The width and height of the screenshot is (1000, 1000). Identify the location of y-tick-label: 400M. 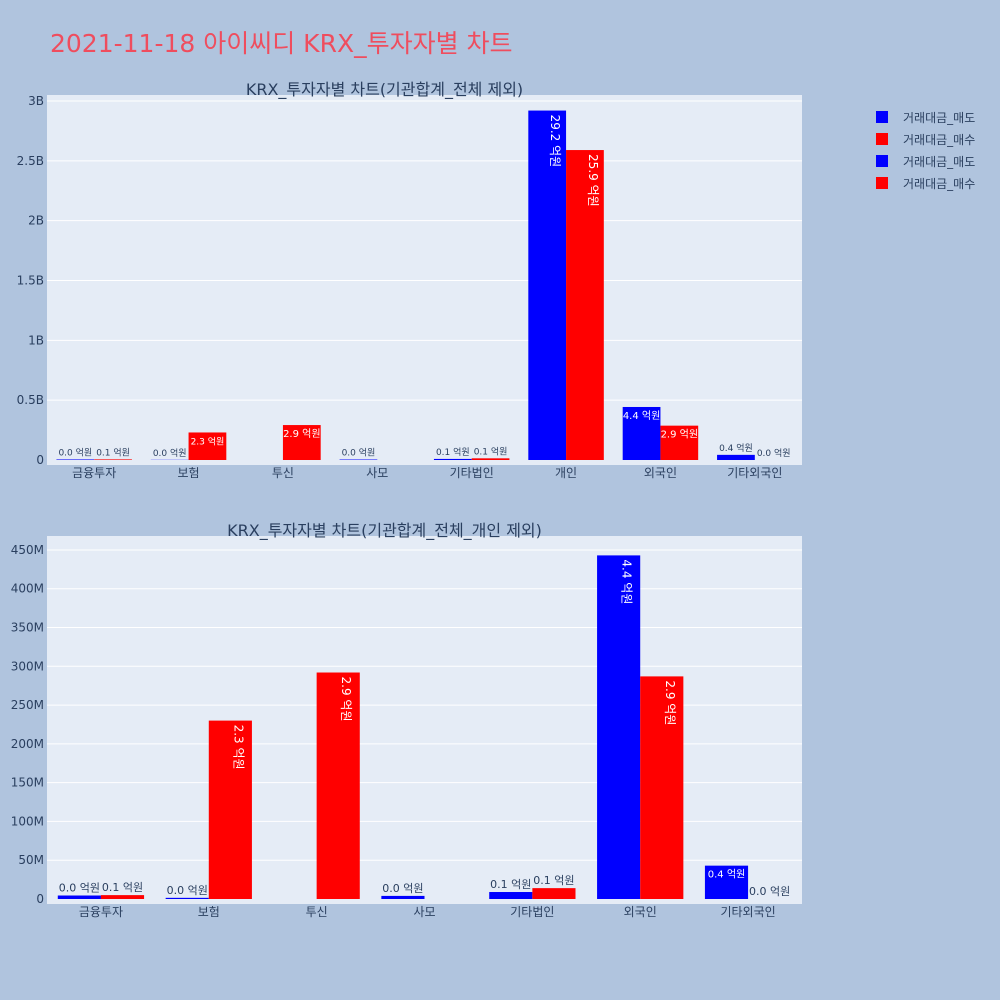
(27, 589).